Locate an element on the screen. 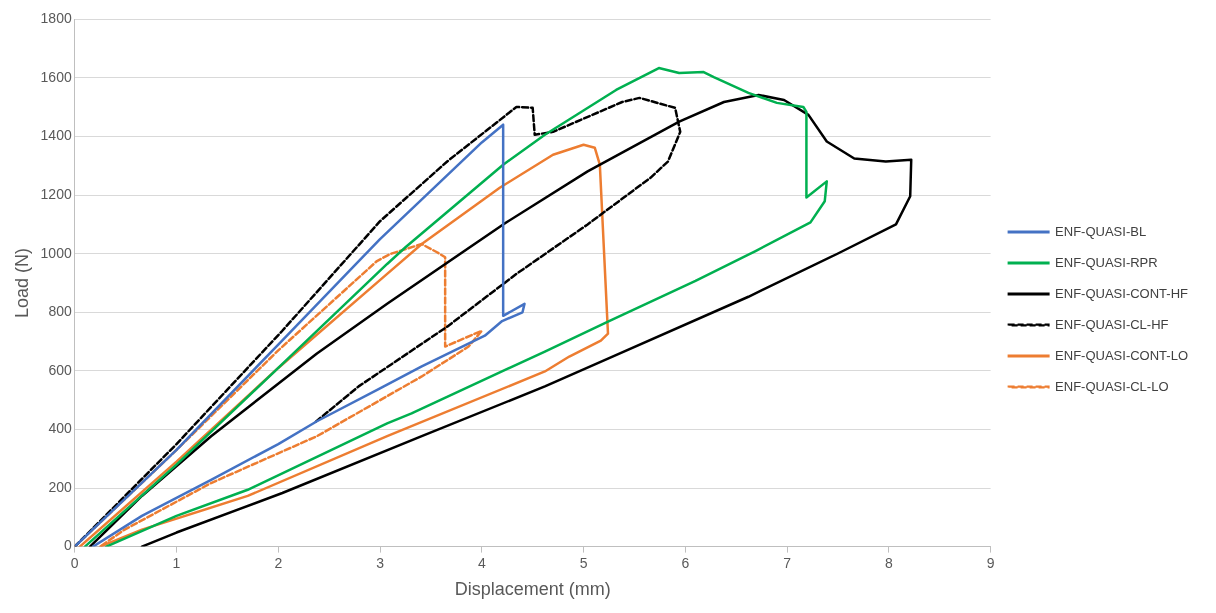 The height and width of the screenshot is (613, 1216). legend-label: ENF-QUASI-CONT-HF is located at coordinates (1122, 293).